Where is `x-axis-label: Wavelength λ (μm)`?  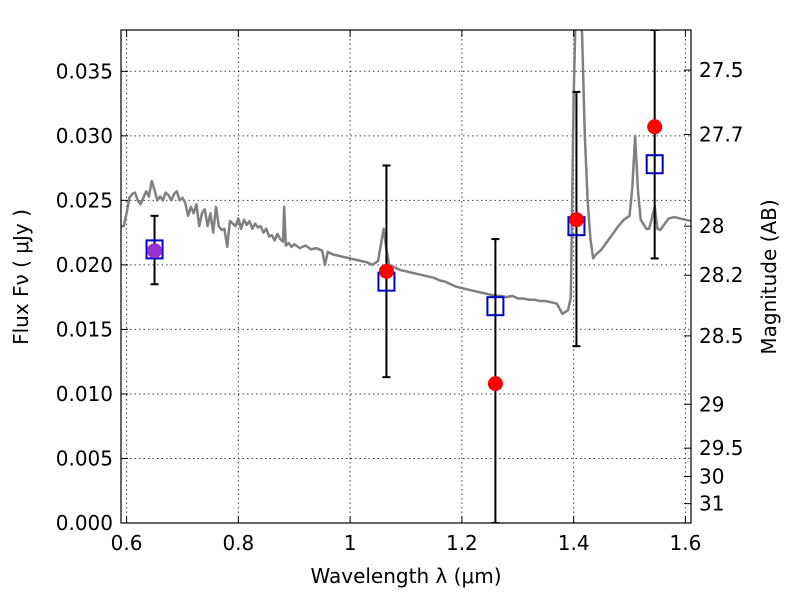
x-axis-label: Wavelength λ (μm) is located at coordinates (405, 576).